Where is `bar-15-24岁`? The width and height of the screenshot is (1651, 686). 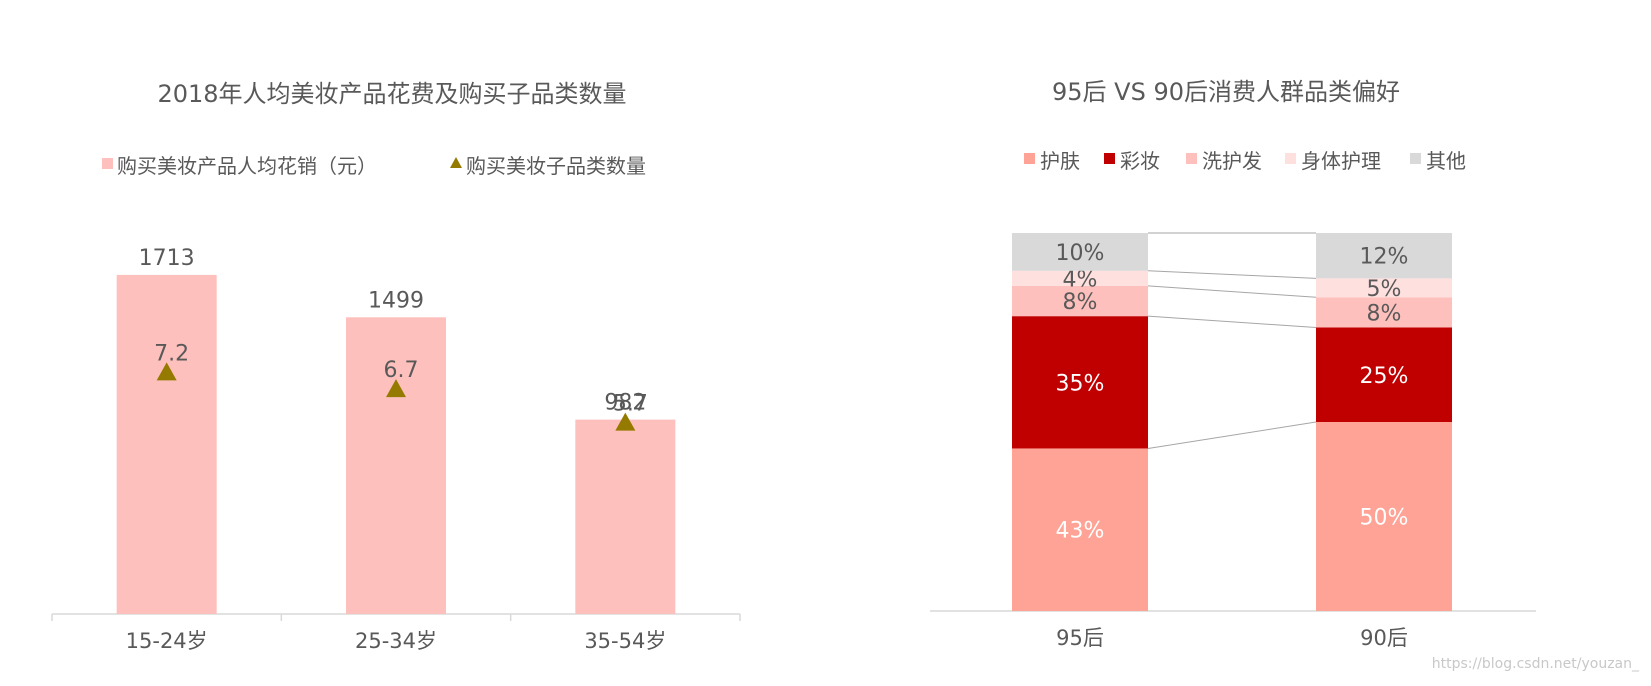 bar-15-24岁 is located at coordinates (166, 444).